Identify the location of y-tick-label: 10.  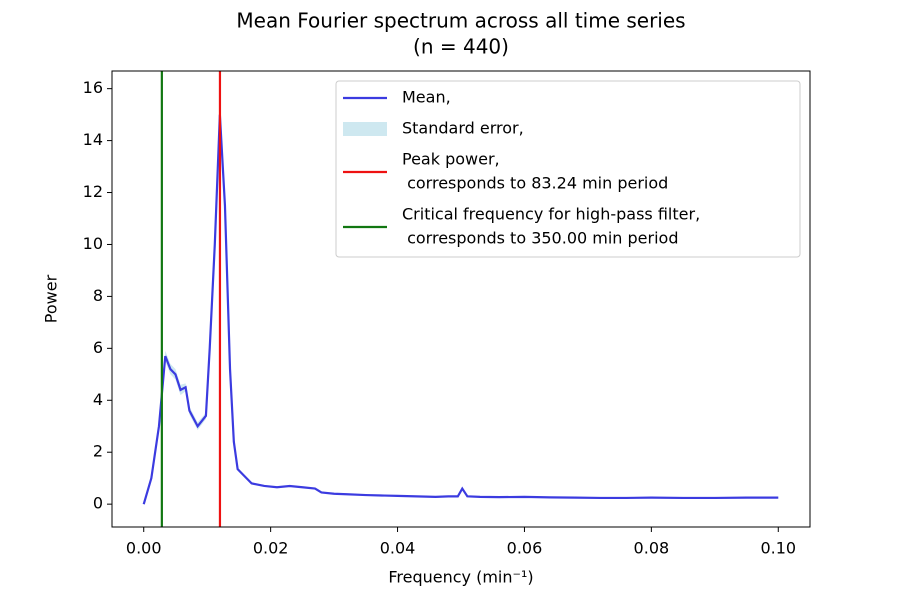
(93, 243).